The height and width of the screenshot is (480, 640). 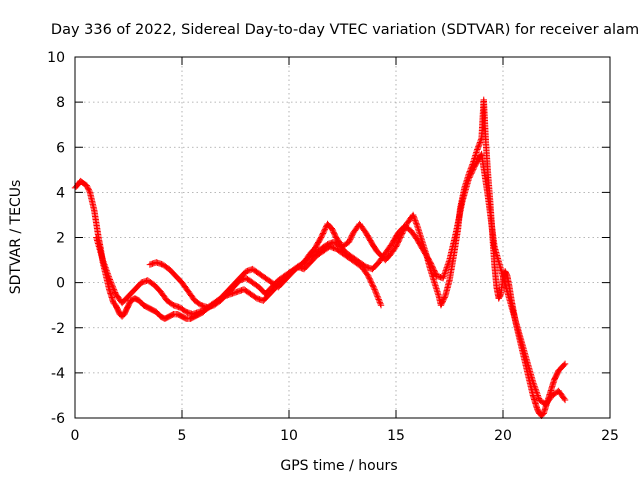 I want to click on x-axis-label: GPS time / hours, so click(x=338, y=466).